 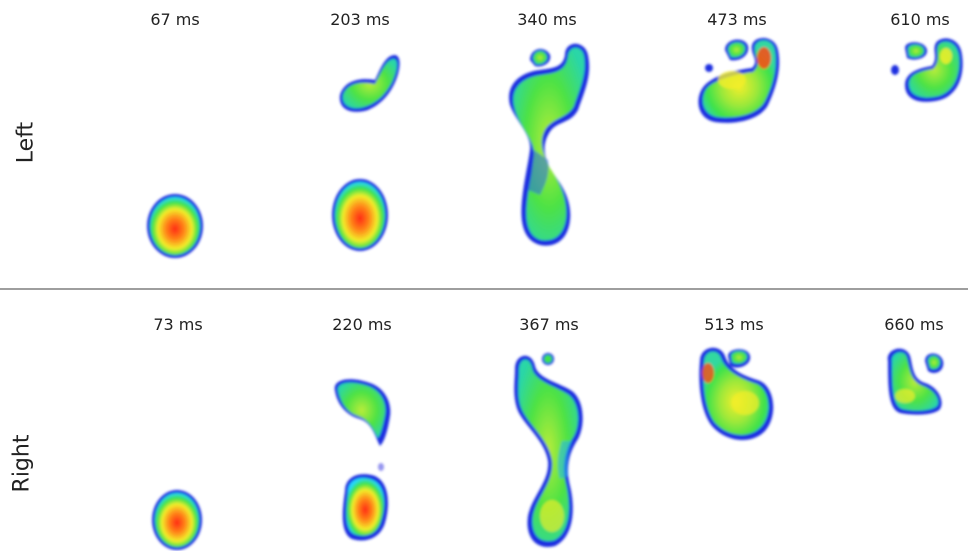 I want to click on row-divider, so click(x=484, y=289).